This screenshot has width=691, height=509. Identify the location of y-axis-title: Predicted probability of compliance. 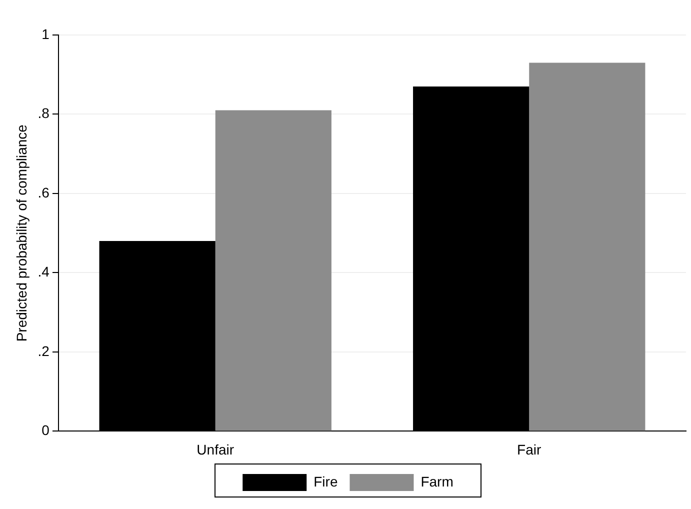
(21, 233).